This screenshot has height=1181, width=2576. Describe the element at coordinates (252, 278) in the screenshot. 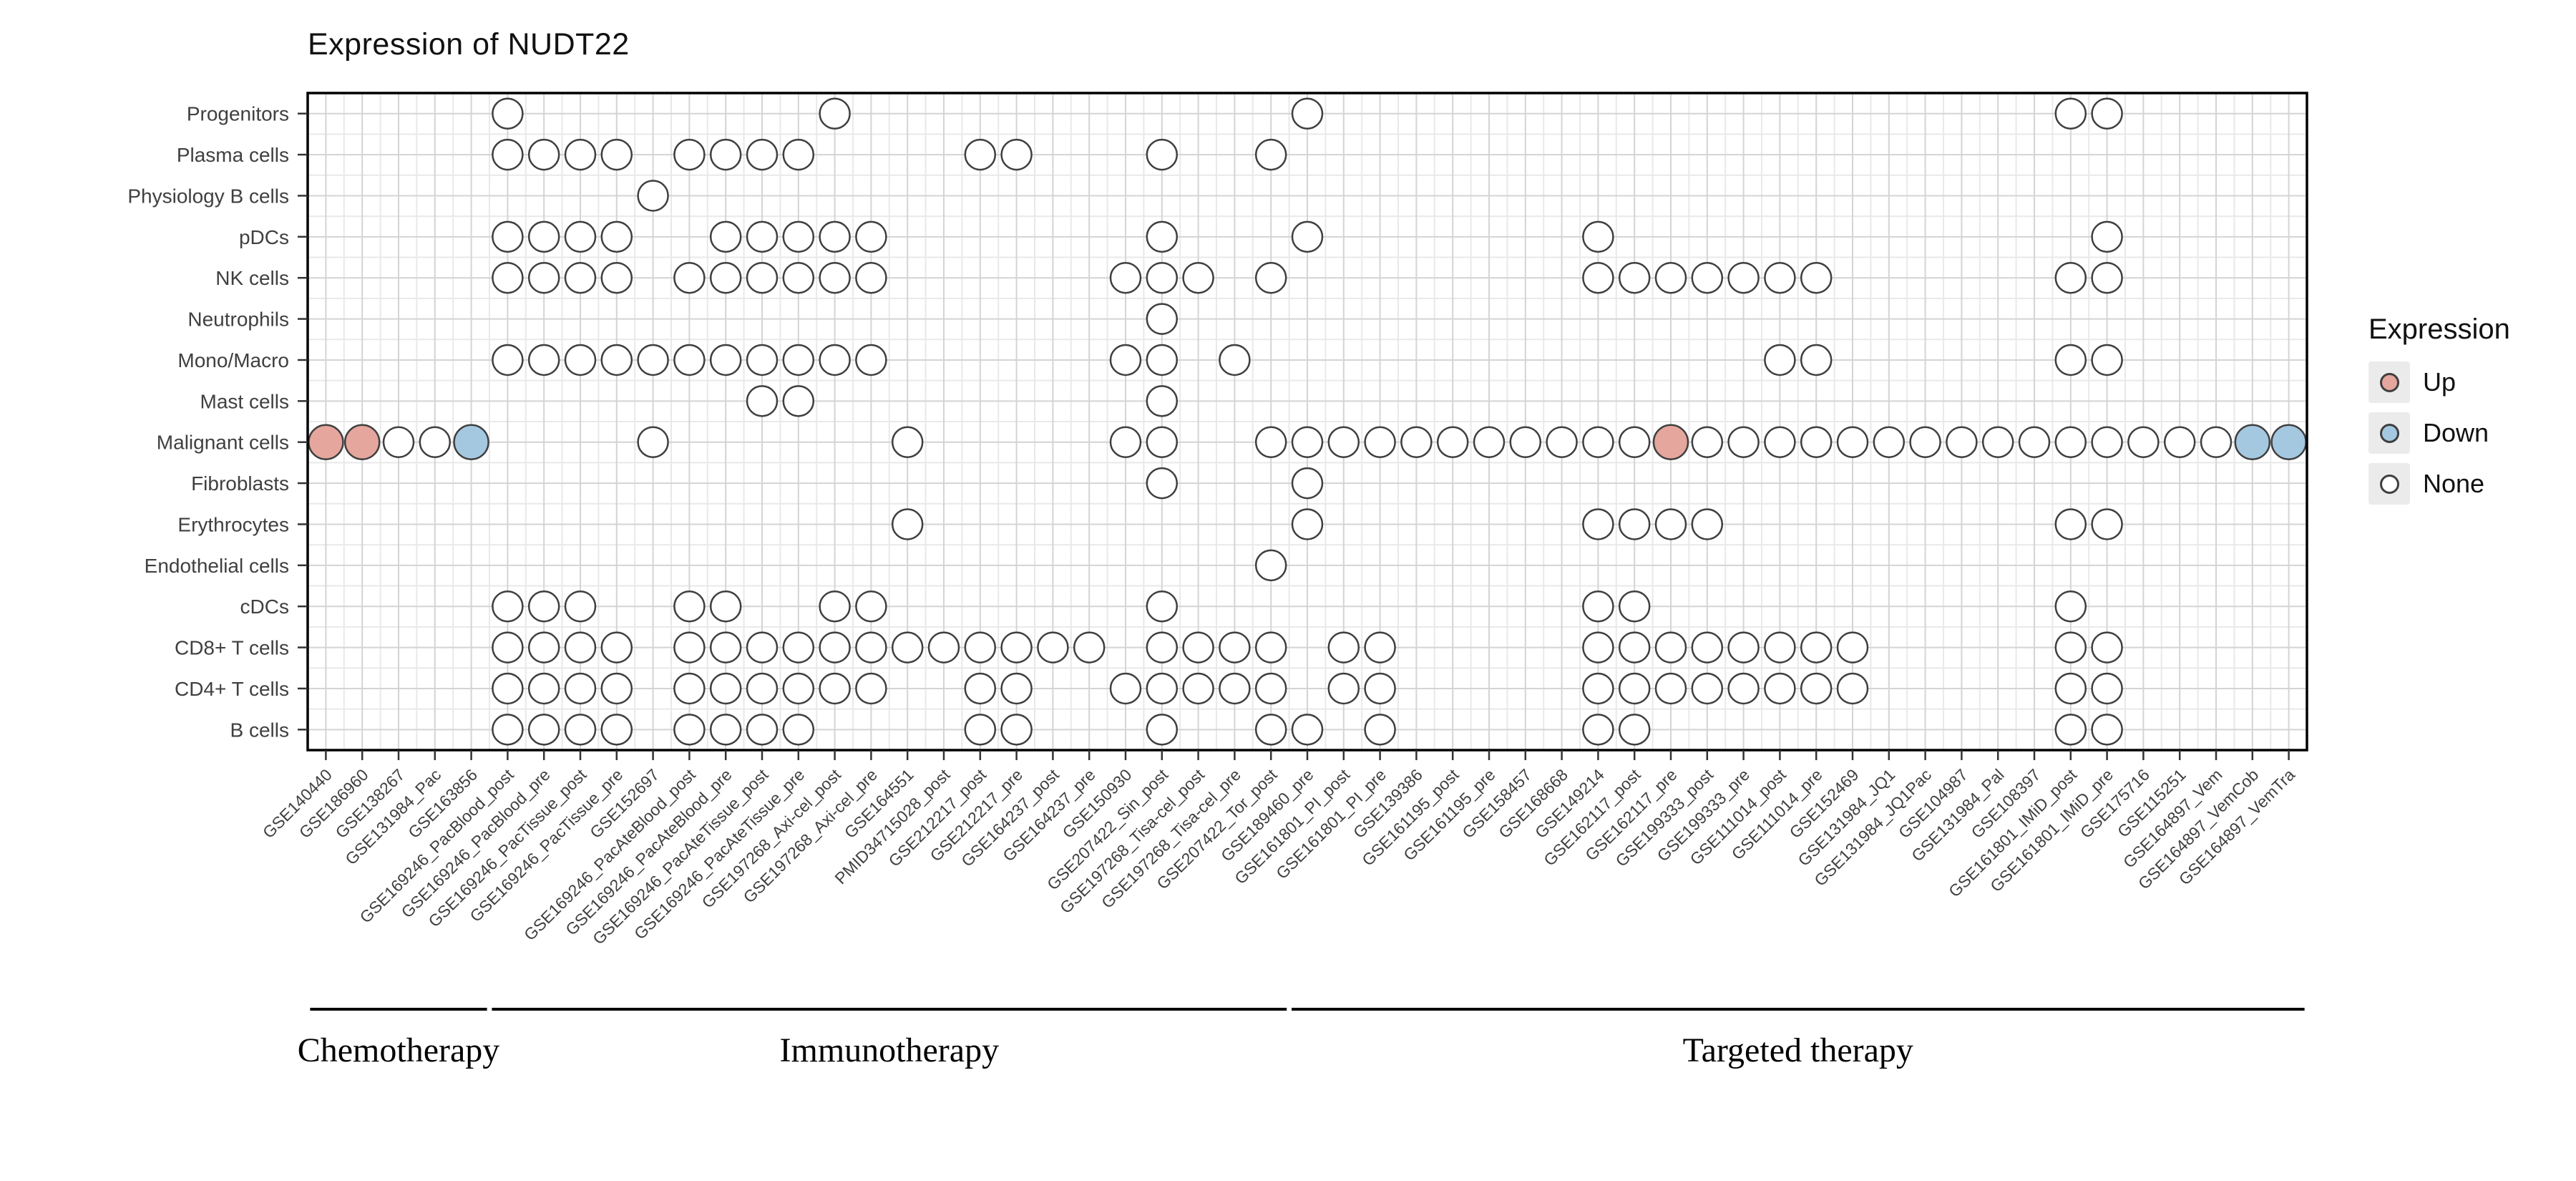

I see `y-axis-label: NK cells` at that location.